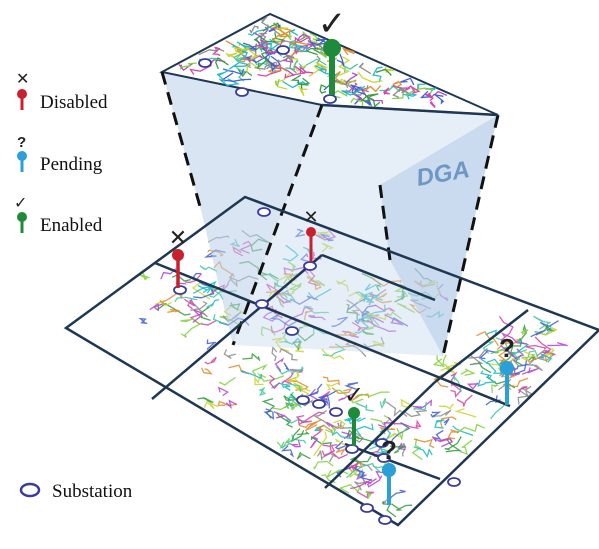 Image resolution: width=599 pixels, height=549 pixels. What do you see at coordinates (389, 470) in the screenshot?
I see `pending-pin: ?` at bounding box center [389, 470].